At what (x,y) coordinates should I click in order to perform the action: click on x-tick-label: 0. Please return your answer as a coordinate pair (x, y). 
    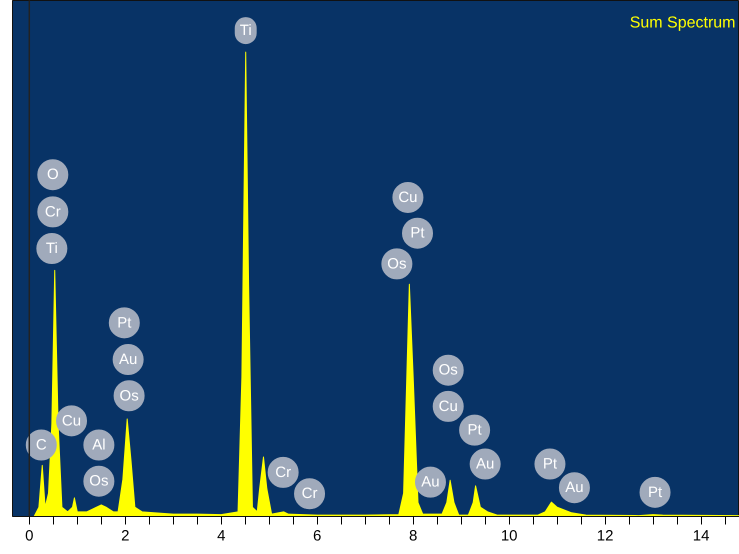
    Looking at the image, I should click on (29, 536).